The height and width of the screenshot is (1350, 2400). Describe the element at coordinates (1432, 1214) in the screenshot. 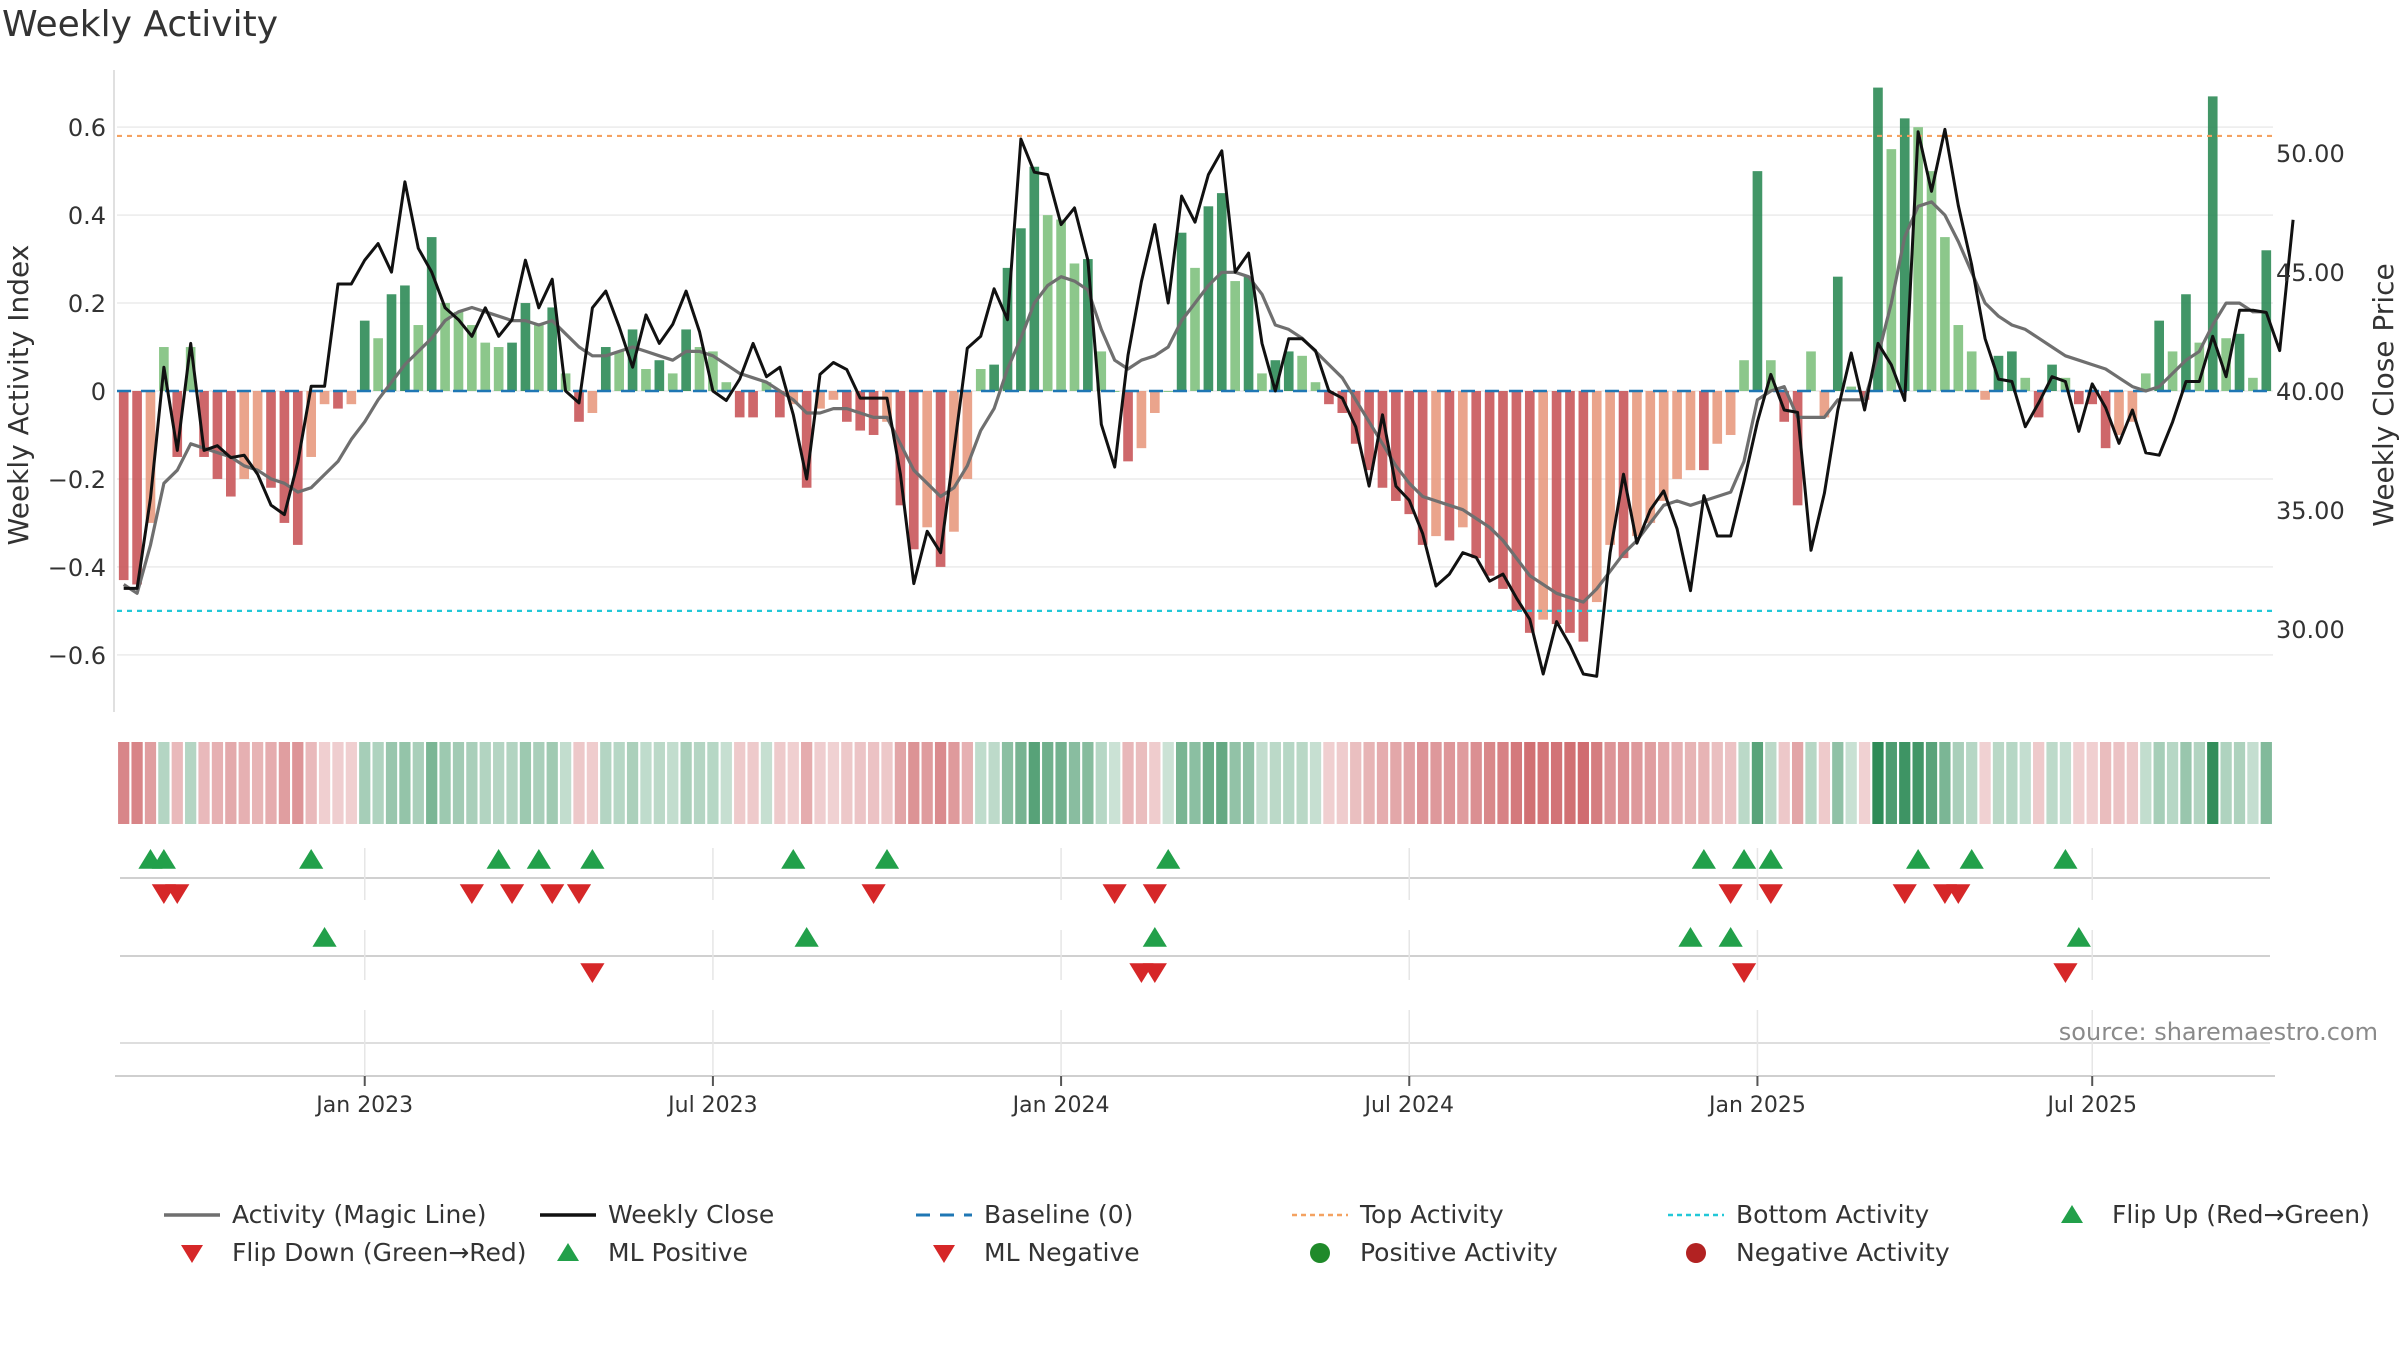

I see `legend-label: Top Activity` at that location.